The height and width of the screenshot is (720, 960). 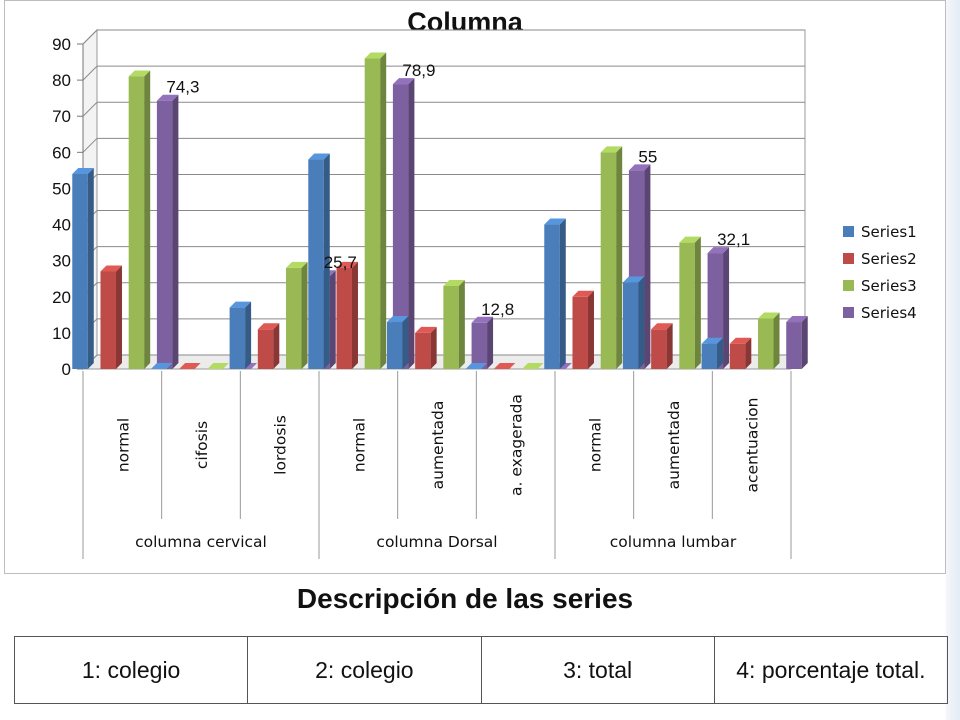 I want to click on y-tick-label: 40, so click(x=61, y=225).